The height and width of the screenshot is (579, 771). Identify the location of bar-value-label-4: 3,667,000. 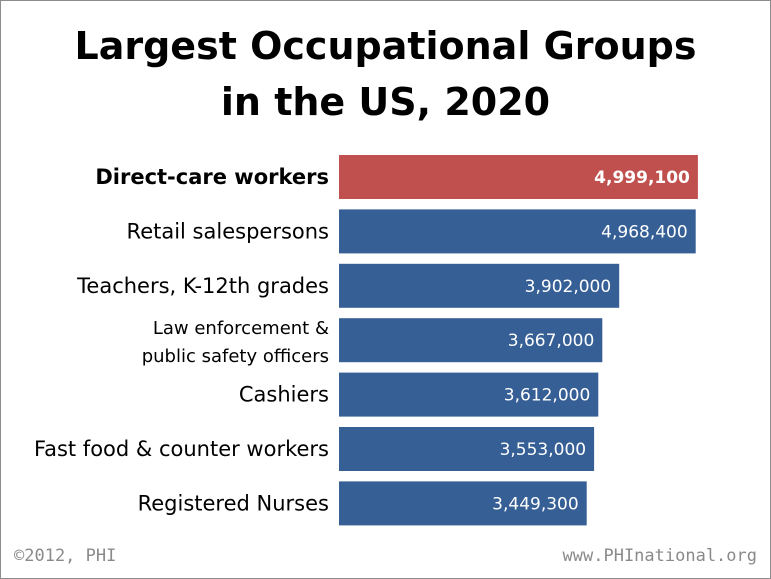
(551, 341).